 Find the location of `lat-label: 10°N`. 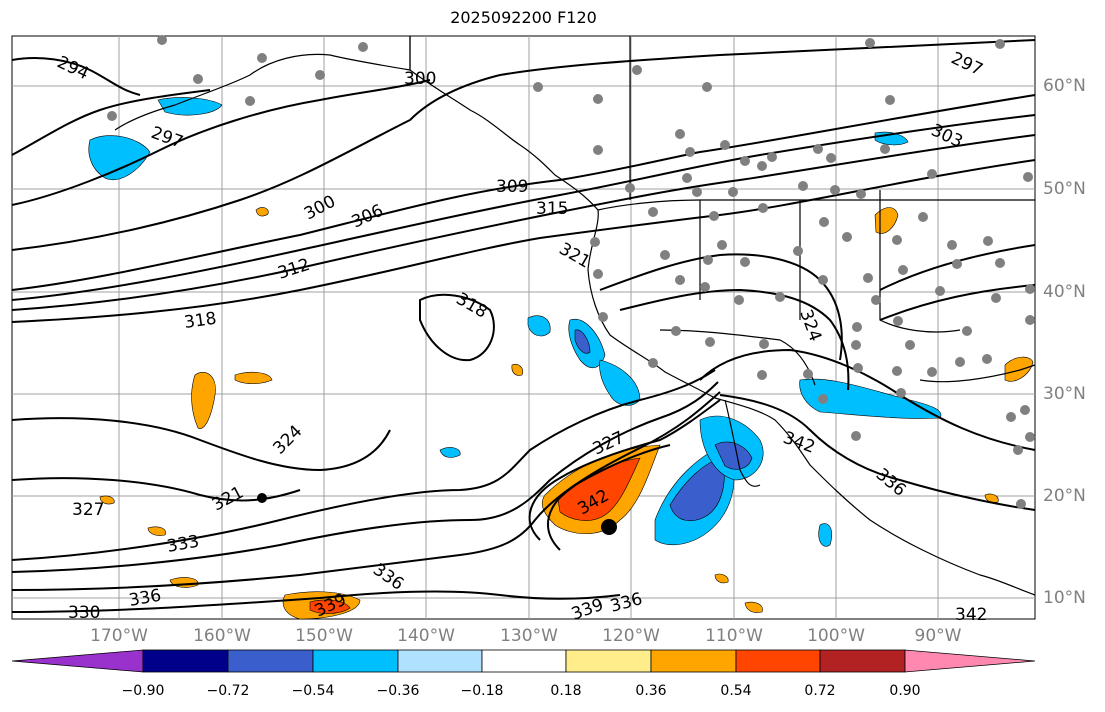

lat-label: 10°N is located at coordinates (1064, 598).